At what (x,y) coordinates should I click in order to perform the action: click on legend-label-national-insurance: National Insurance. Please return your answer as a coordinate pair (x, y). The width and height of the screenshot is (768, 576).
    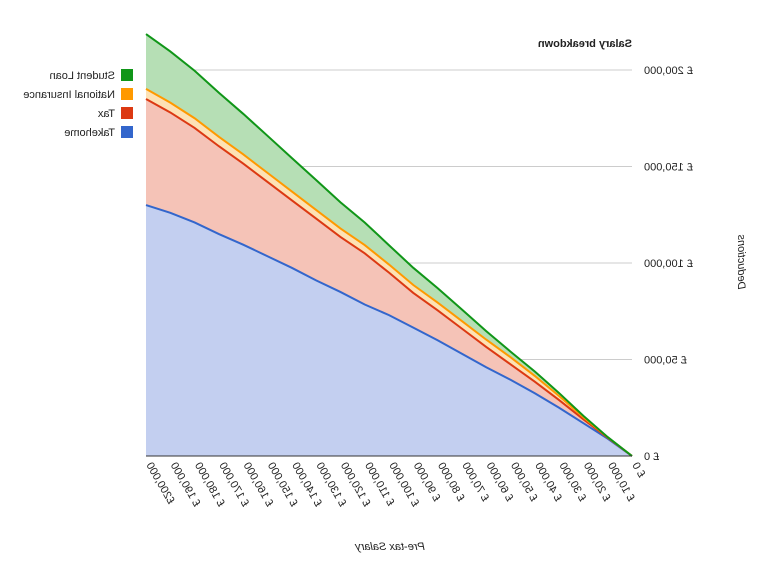
    Looking at the image, I should click on (69, 95).